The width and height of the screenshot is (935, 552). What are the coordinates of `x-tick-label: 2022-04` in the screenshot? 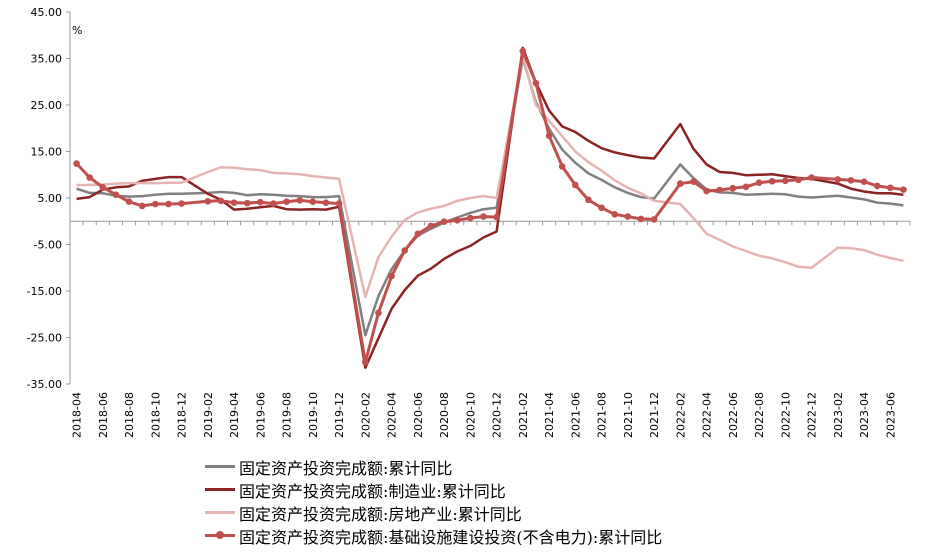 It's located at (707, 415).